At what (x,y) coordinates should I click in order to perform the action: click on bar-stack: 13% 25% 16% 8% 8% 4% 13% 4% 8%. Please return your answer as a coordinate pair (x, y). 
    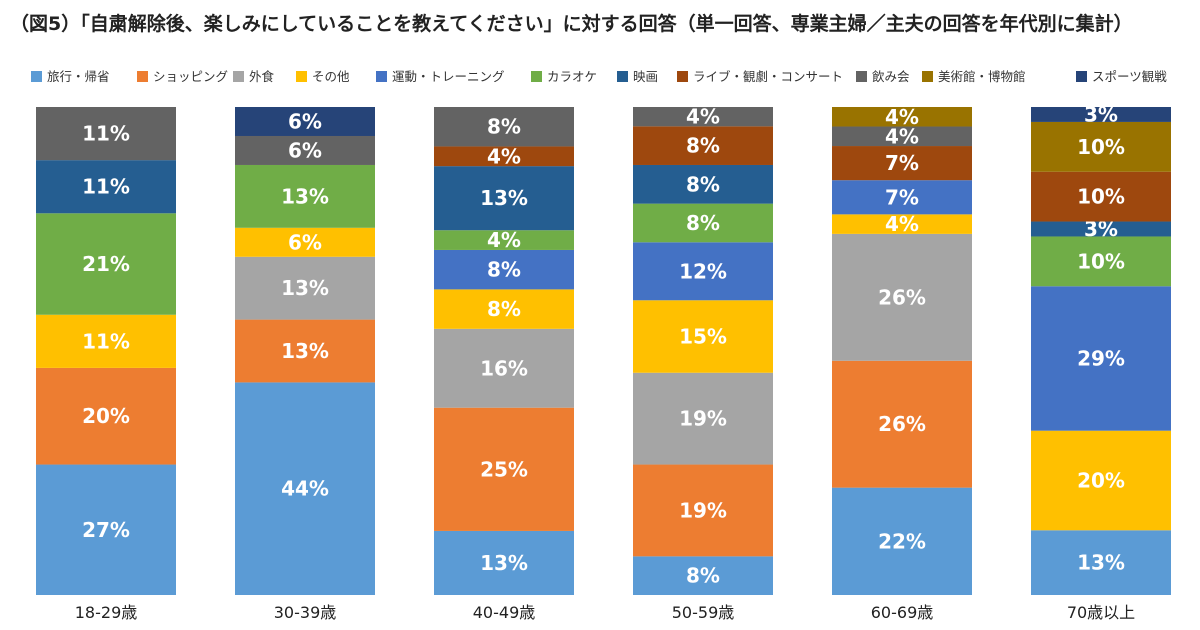
    Looking at the image, I should click on (504, 351).